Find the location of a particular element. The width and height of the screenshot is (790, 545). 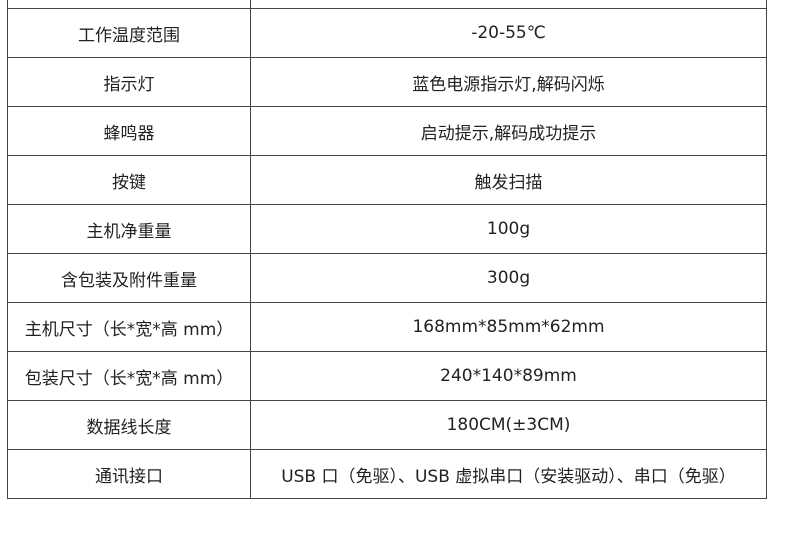

spec-label is located at coordinates (129, 4).